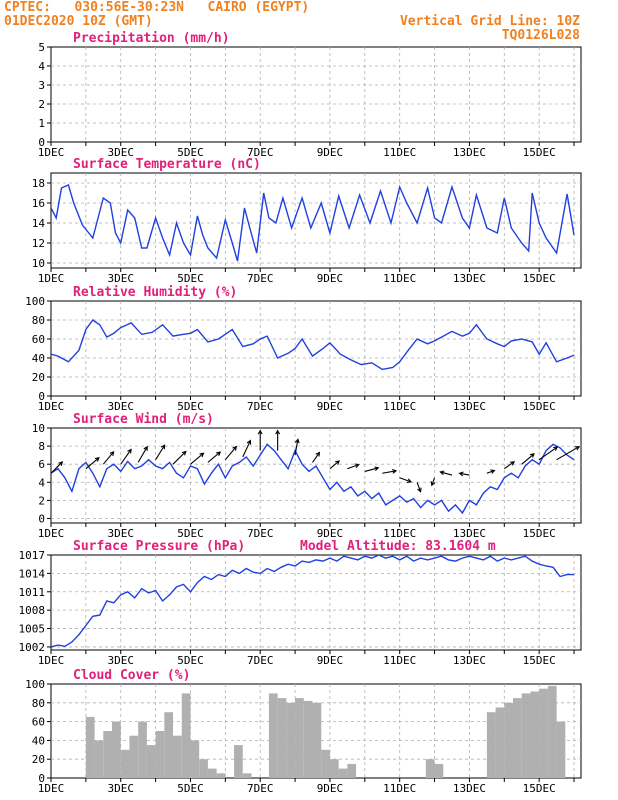 The width and height of the screenshot is (618, 800). I want to click on x-tick-label: 13DEC, so click(469, 278).